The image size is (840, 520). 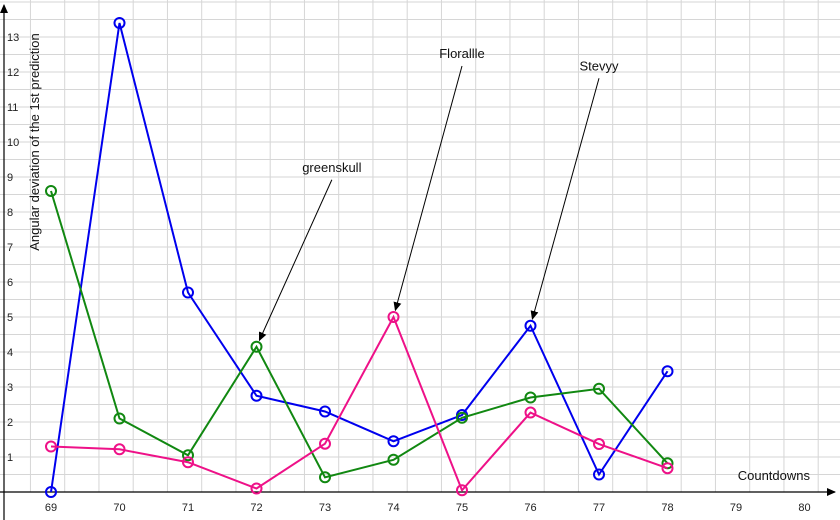 I want to click on y-tick-label: 12, so click(x=13, y=73).